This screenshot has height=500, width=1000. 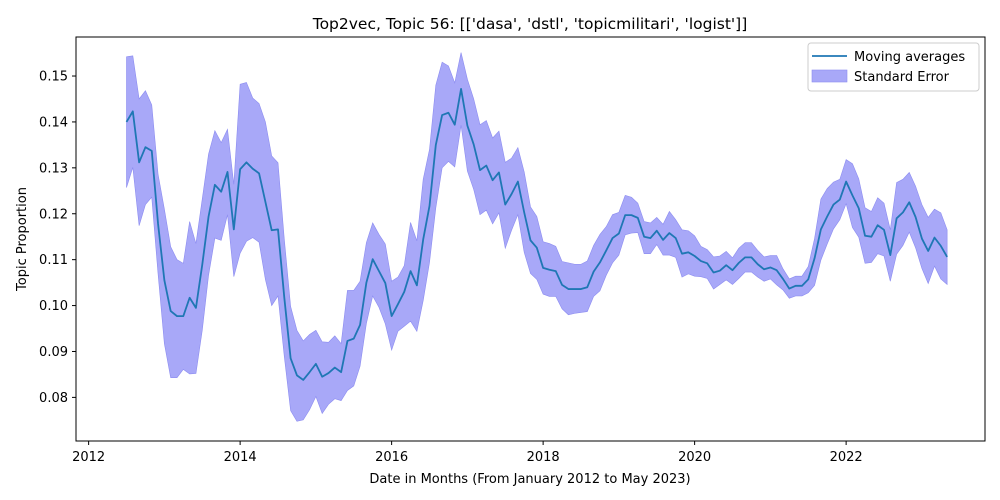 What do you see at coordinates (53, 122) in the screenshot?
I see `y-tick-label: 0.14` at bounding box center [53, 122].